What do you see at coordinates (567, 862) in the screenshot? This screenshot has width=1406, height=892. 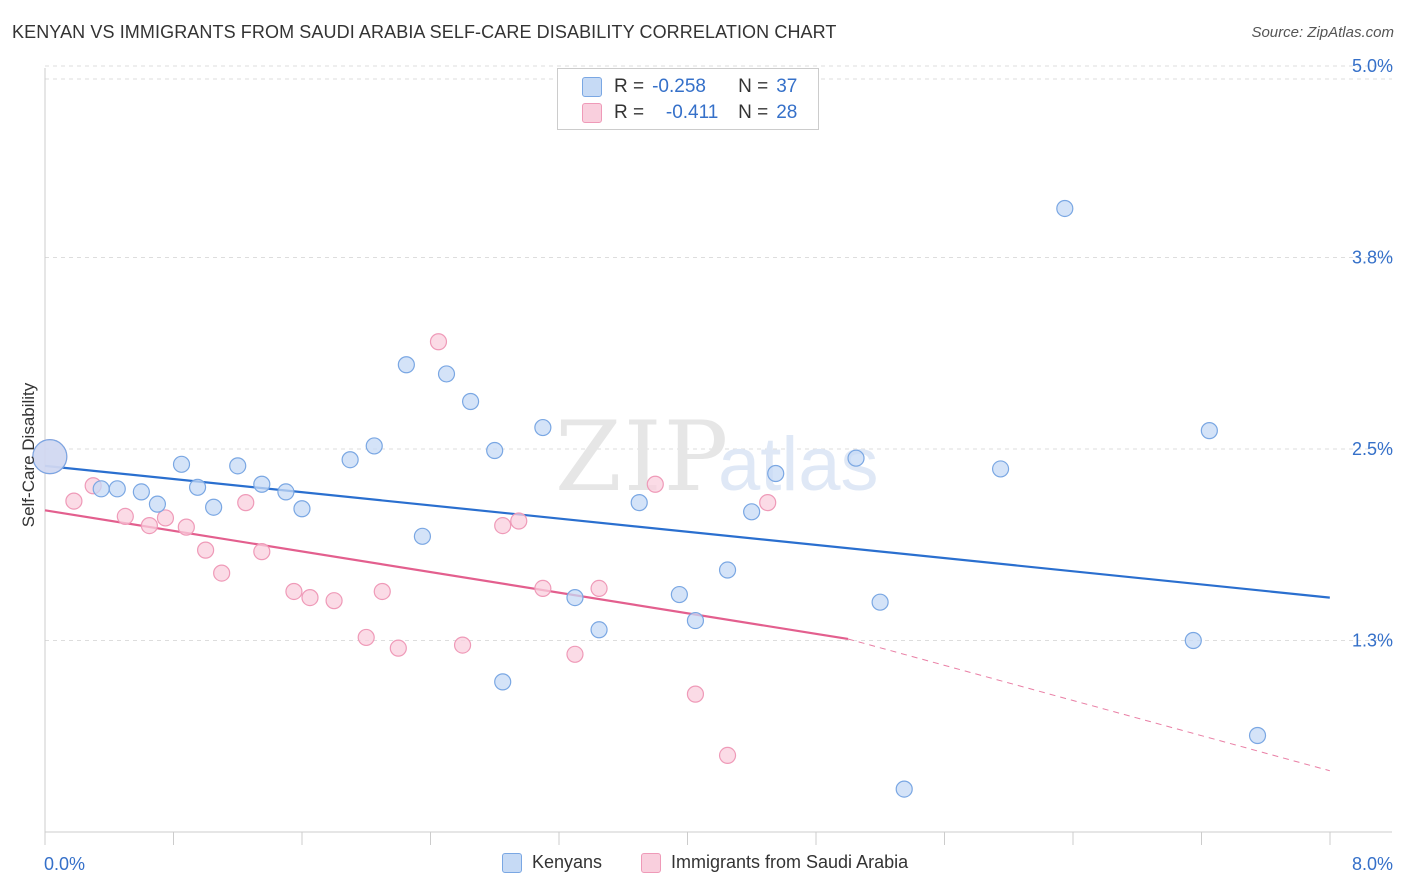 I see `legend-label: Kenyans` at bounding box center [567, 862].